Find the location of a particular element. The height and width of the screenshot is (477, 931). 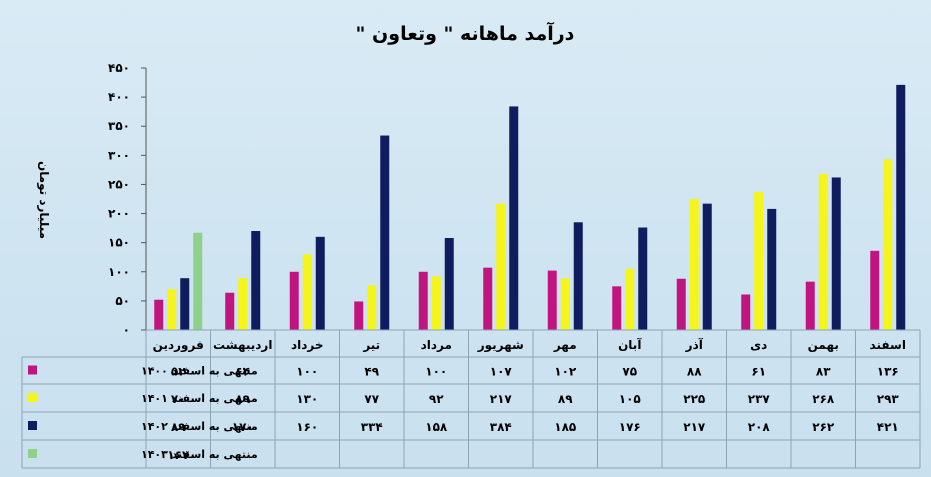

y-tick-label: ۴۵۰ is located at coordinates (119, 68).